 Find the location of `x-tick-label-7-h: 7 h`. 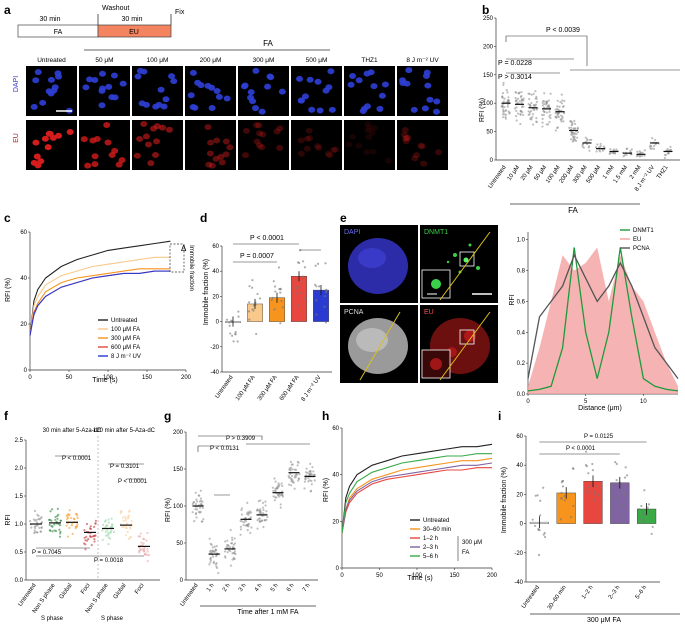

x-tick-label-7-h: 7 h is located at coordinates (307, 588).